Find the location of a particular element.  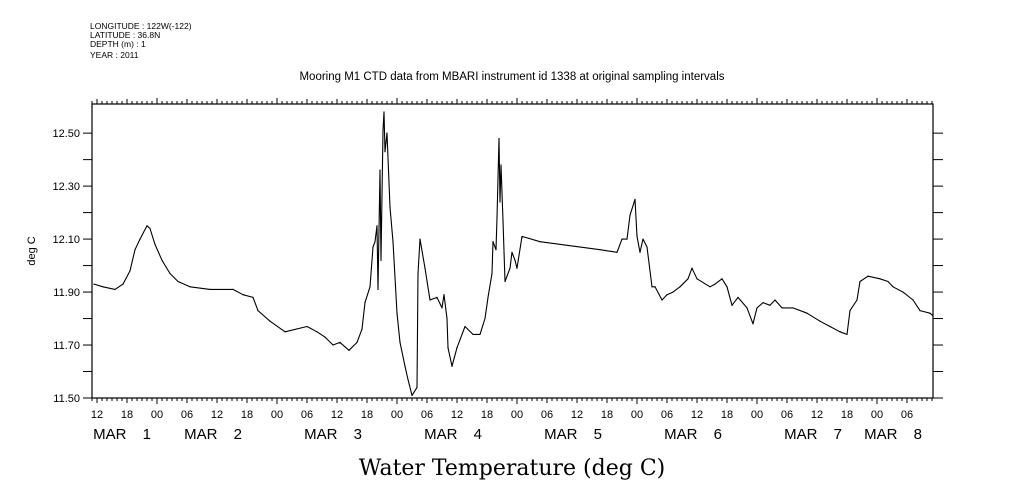

header-latitude: LATITUDE : 36.8N is located at coordinates (125, 35).